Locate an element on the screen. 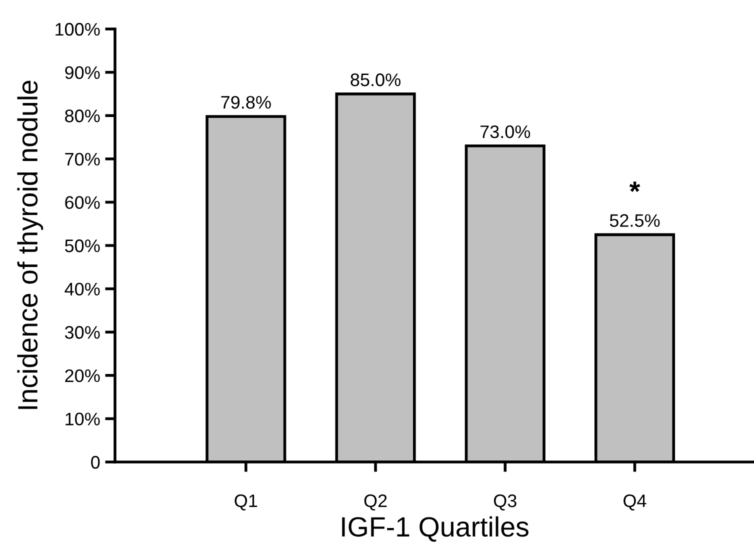 The width and height of the screenshot is (754, 553). data-label: 85.0% is located at coordinates (375, 79).